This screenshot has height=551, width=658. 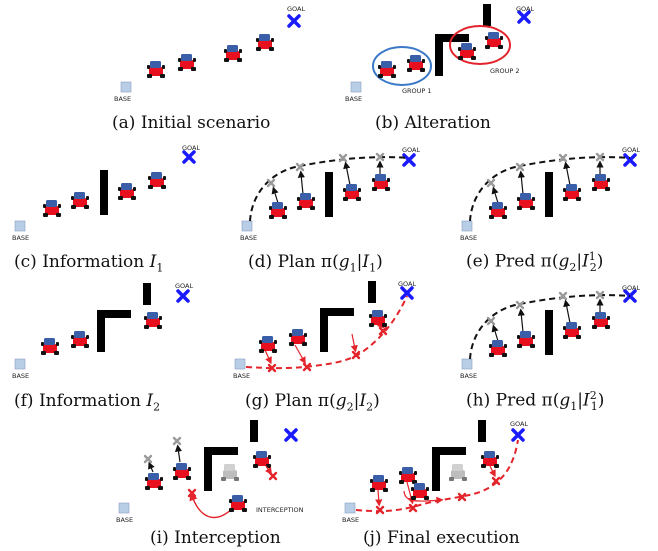 I want to click on panel-i: BASE INTERCEPTION, so click(x=210, y=472).